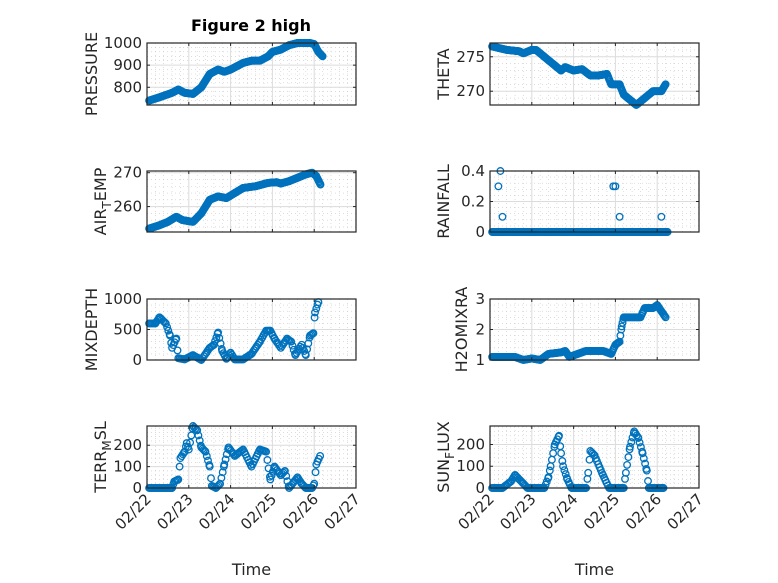  What do you see at coordinates (127, 87) in the screenshot?
I see `y-tick-label: 800` at bounding box center [127, 87].